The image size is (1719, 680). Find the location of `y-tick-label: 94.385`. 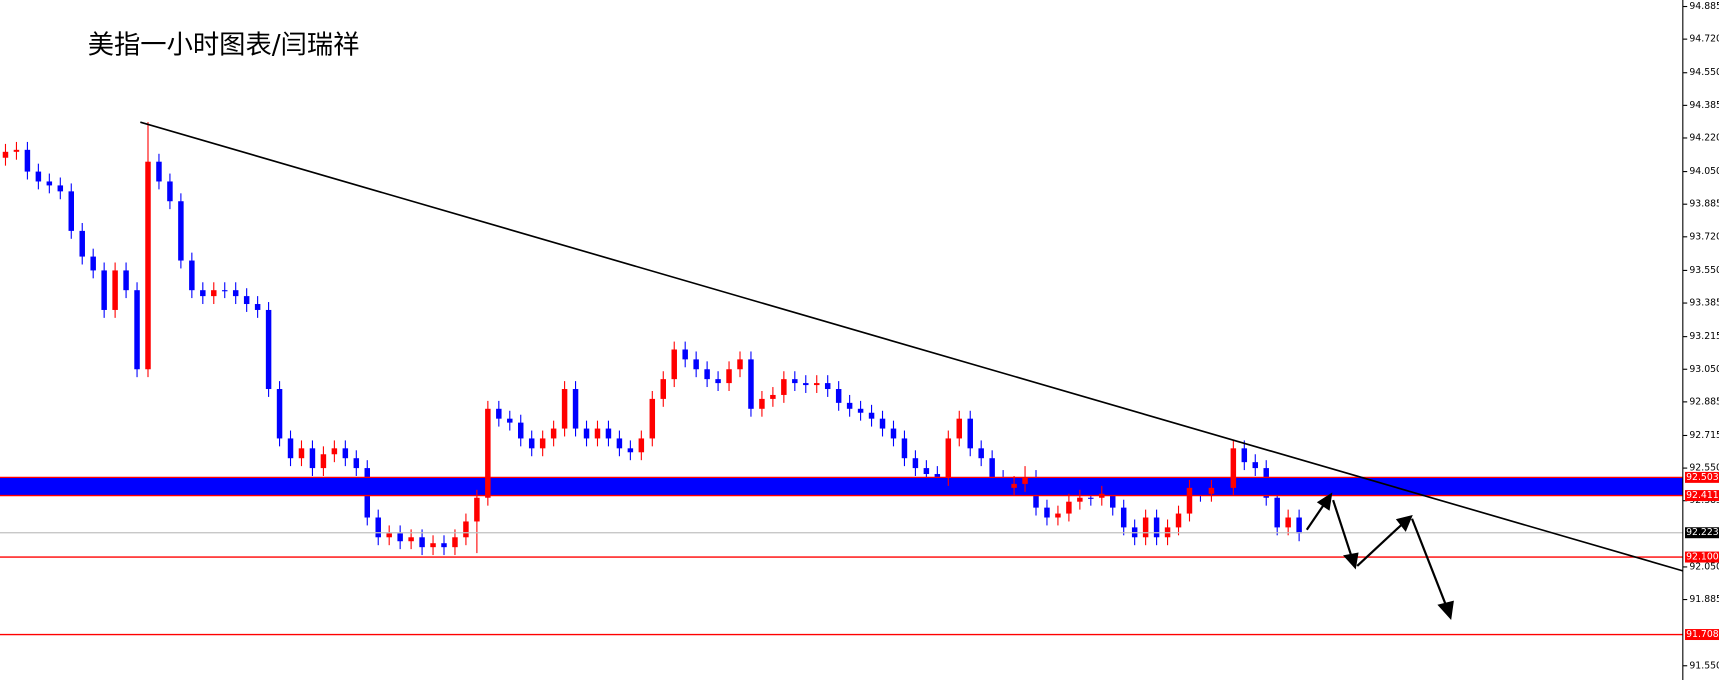

y-tick-label: 94.385 is located at coordinates (1704, 105).